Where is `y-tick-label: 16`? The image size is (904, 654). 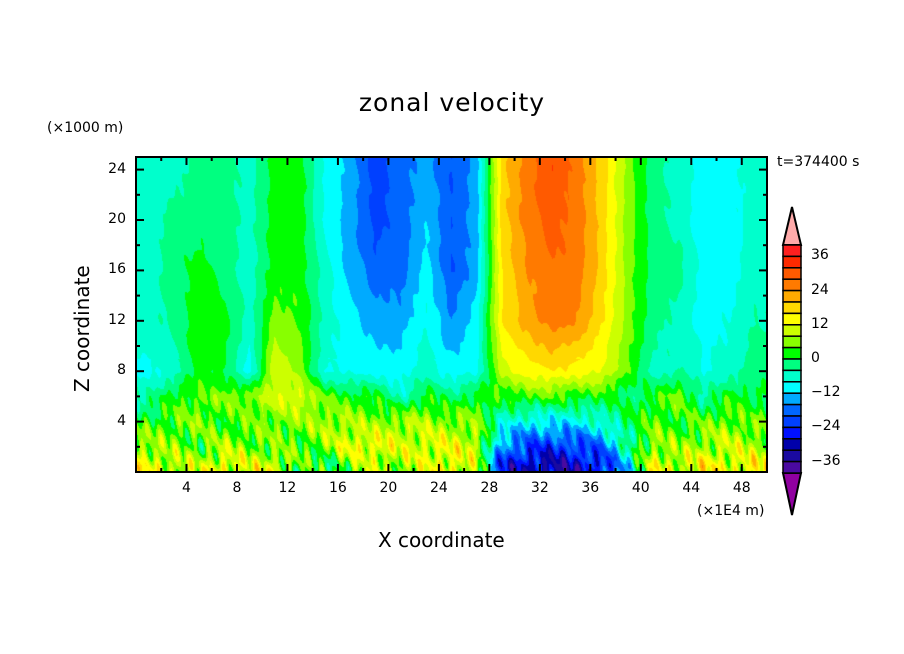 y-tick-label: 16 is located at coordinates (117, 269).